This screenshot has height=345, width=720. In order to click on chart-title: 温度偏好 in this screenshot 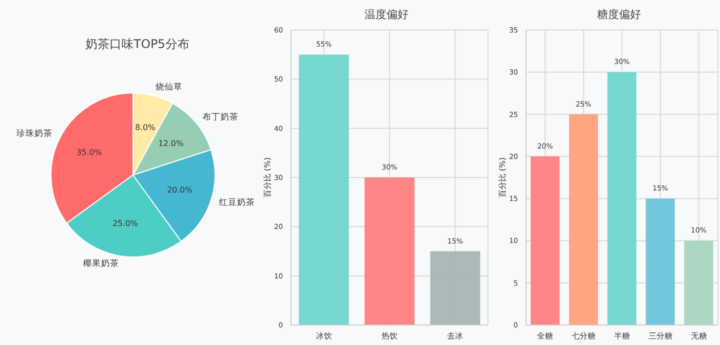, I will do `click(387, 14)`.